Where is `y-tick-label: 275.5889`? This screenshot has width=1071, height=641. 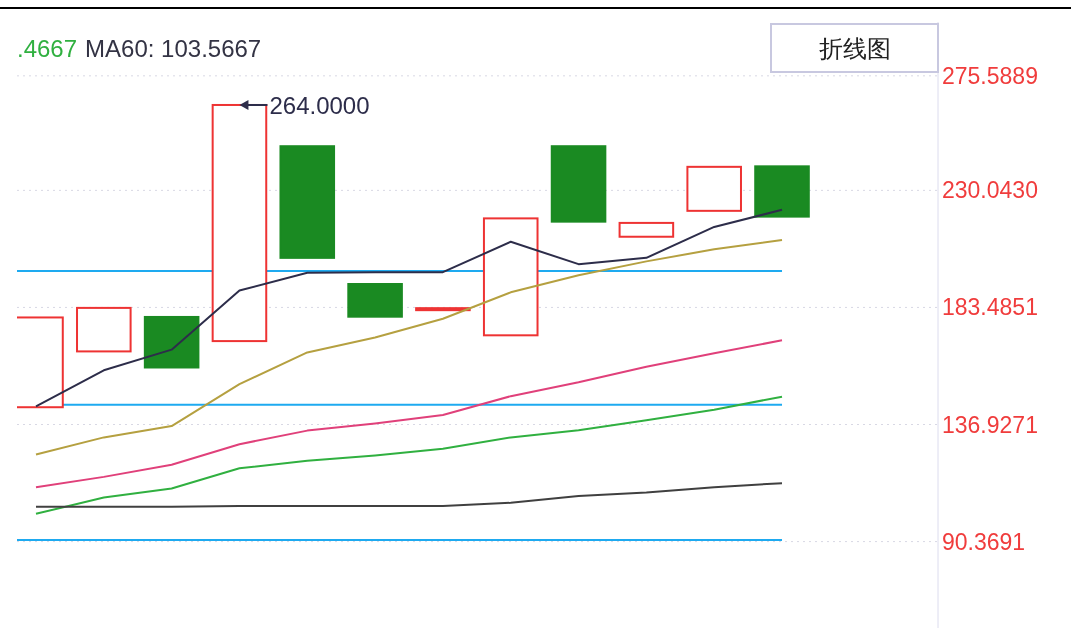 y-tick-label: 275.5889 is located at coordinates (990, 75).